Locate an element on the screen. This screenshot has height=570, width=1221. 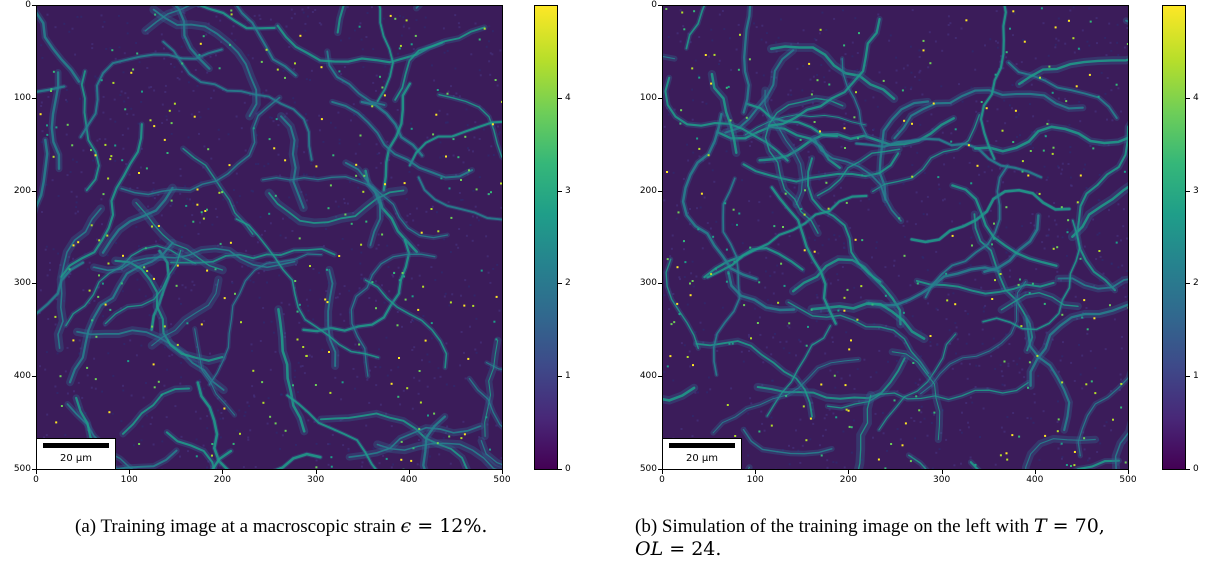
colorbar-a is located at coordinates (546, 237).